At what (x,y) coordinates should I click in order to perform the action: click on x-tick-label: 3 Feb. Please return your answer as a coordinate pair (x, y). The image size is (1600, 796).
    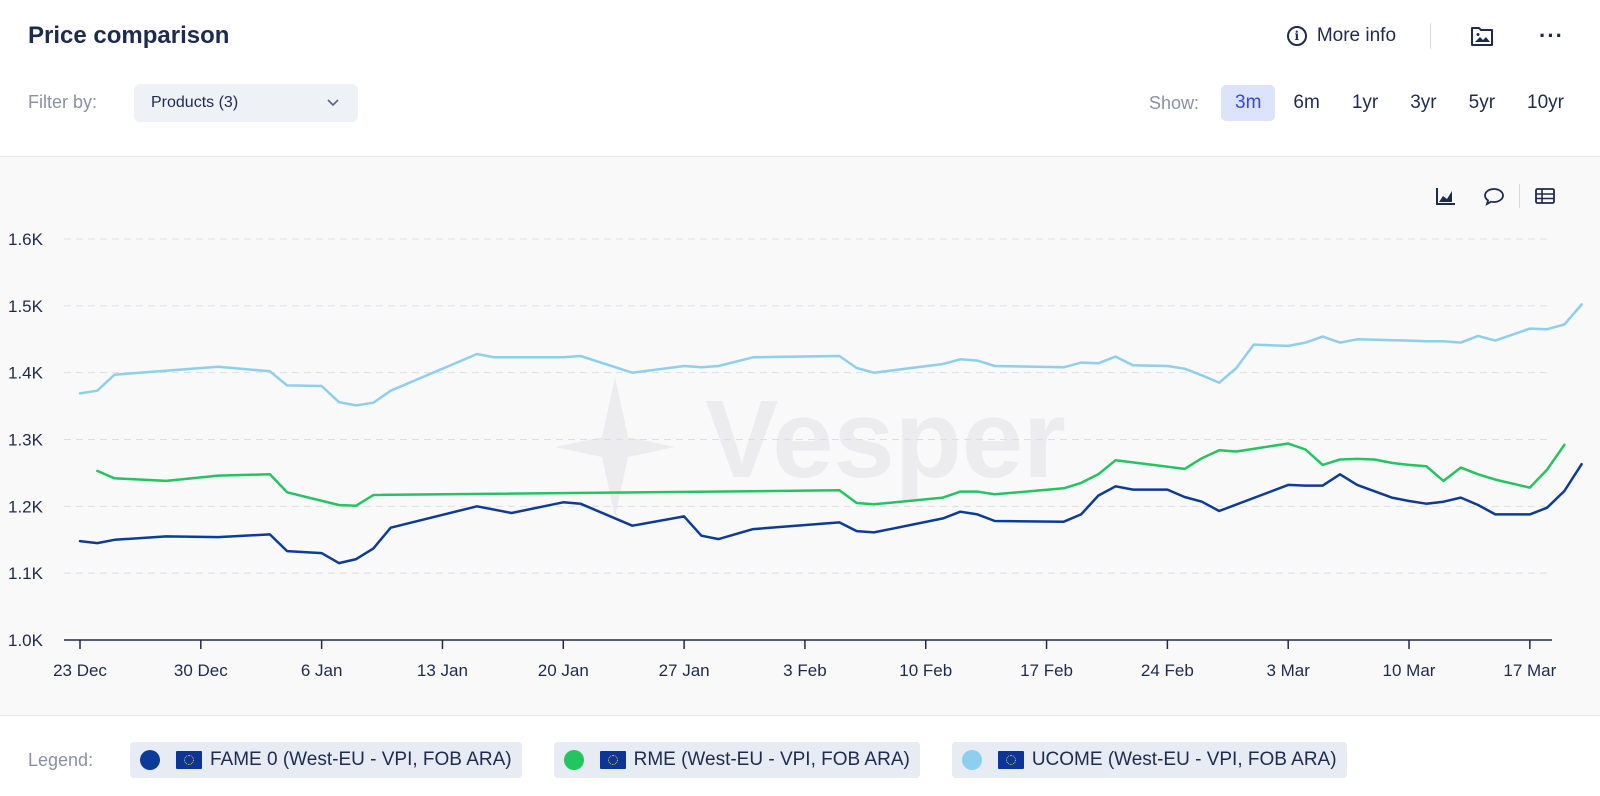
    Looking at the image, I should click on (804, 670).